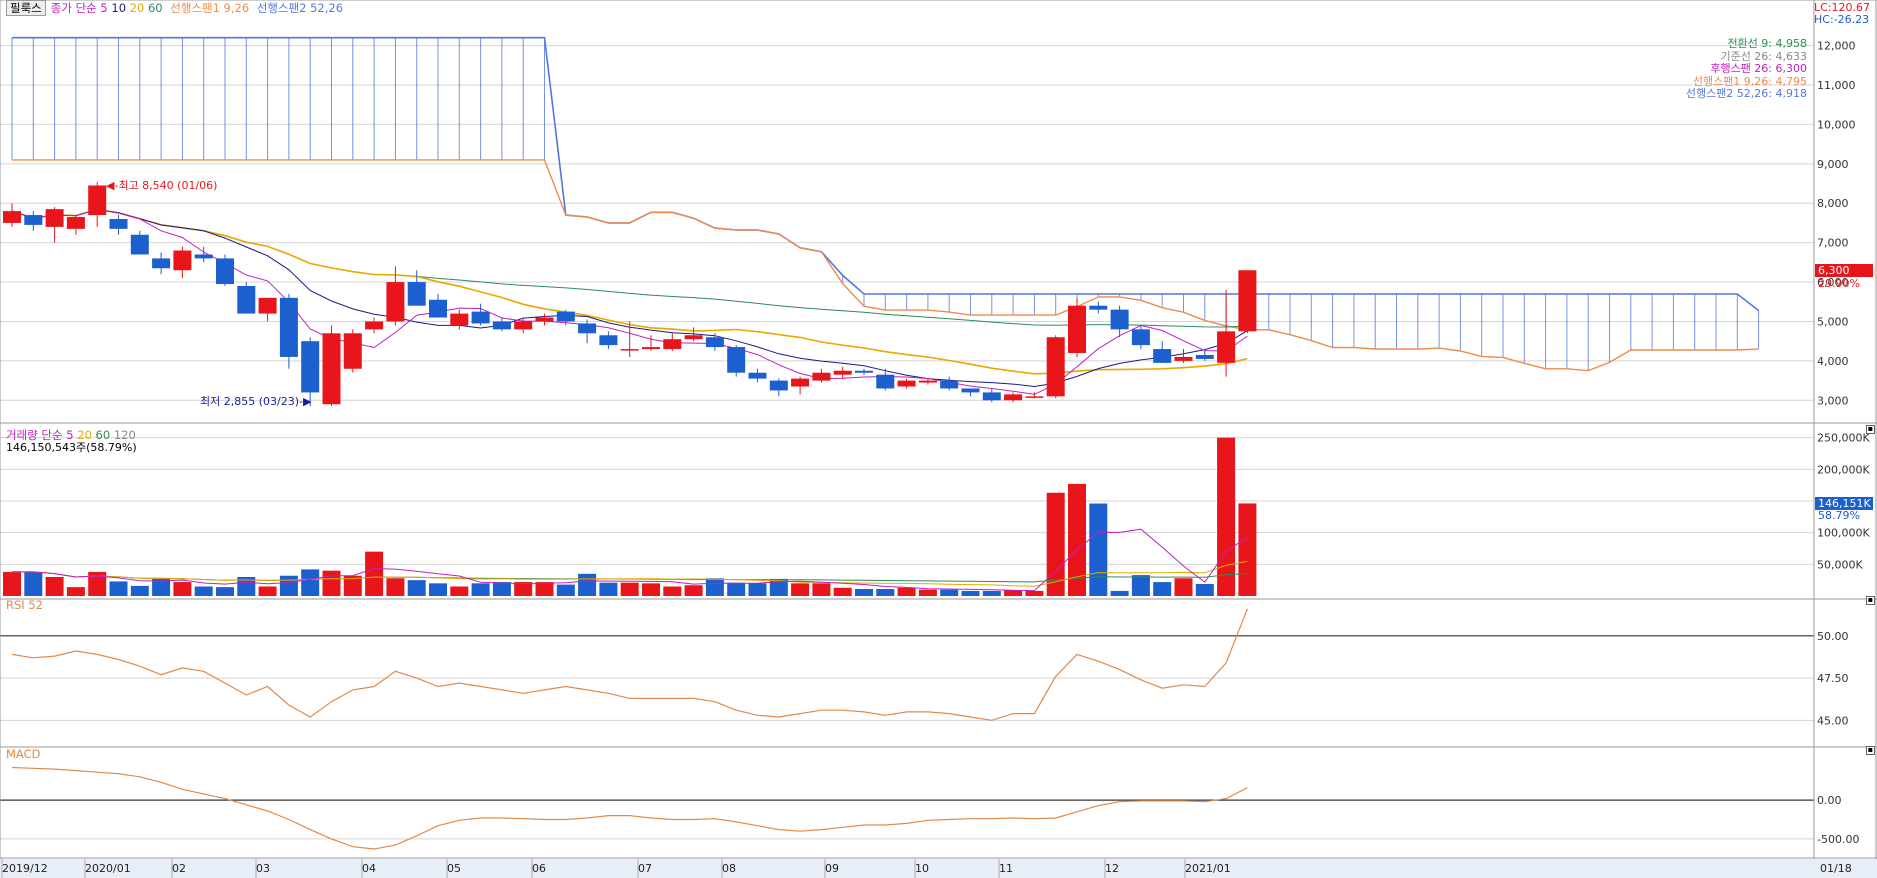  Describe the element at coordinates (256, 401) in the screenshot. I see `low-annotation: 최저 2,855 (03/23)-▶` at that location.